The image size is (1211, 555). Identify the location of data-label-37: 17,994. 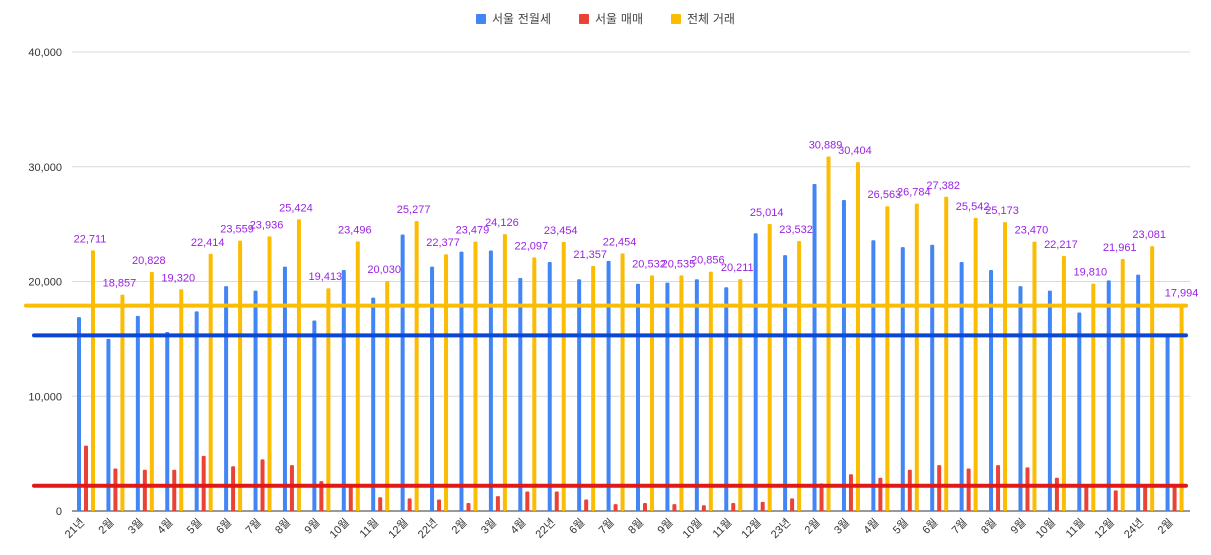
(1182, 294).